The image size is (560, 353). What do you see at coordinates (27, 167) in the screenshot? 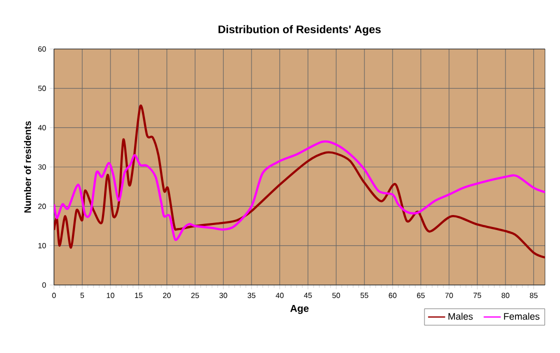
I see `y-axis-title: Number of residents` at bounding box center [27, 167].